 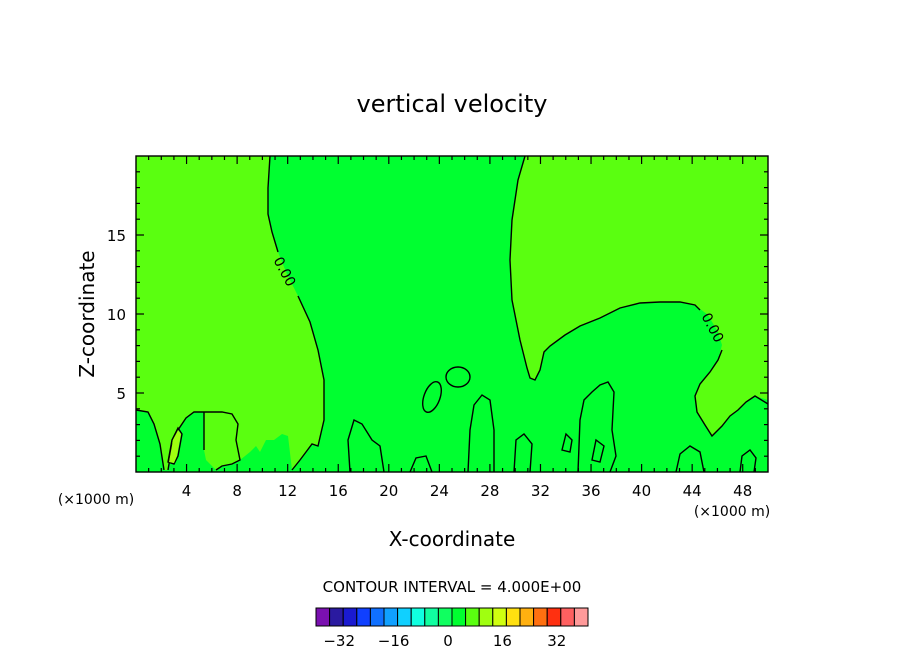 What do you see at coordinates (394, 641) in the screenshot?
I see `colorbar-tick-label: −16` at bounding box center [394, 641].